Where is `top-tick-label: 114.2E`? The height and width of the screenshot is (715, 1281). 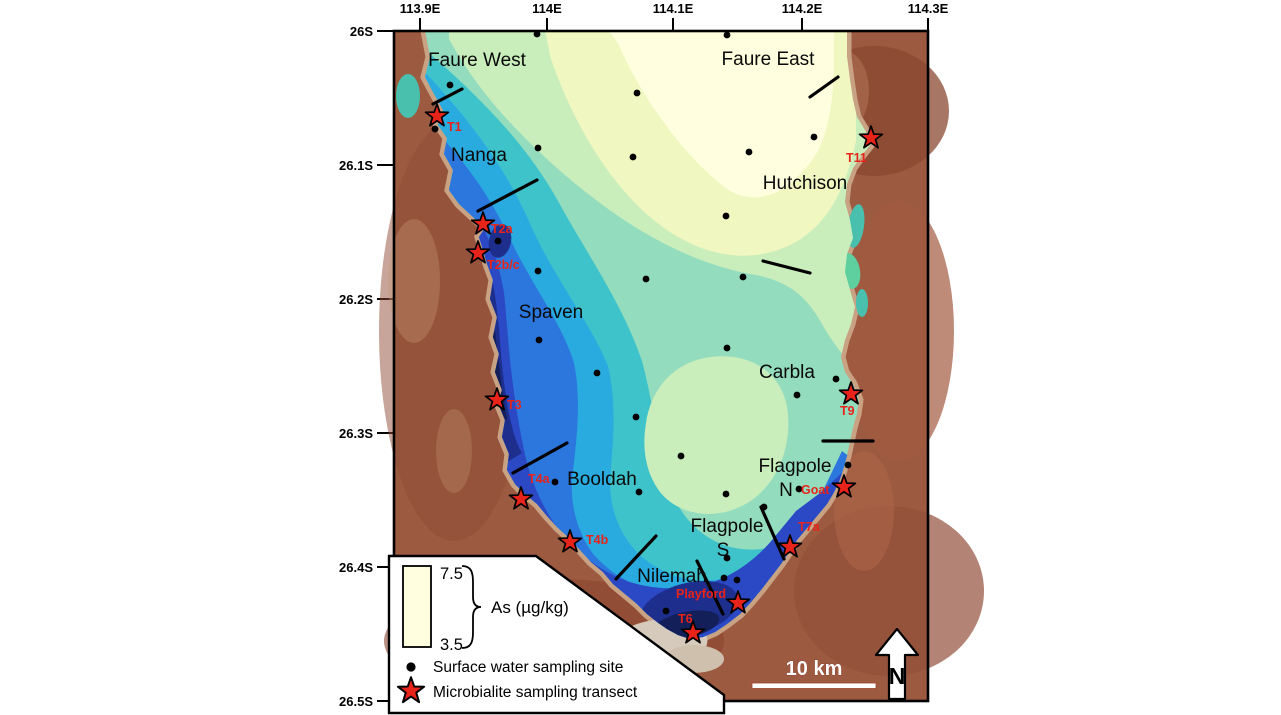
top-tick-label: 114.2E is located at coordinates (802, 8).